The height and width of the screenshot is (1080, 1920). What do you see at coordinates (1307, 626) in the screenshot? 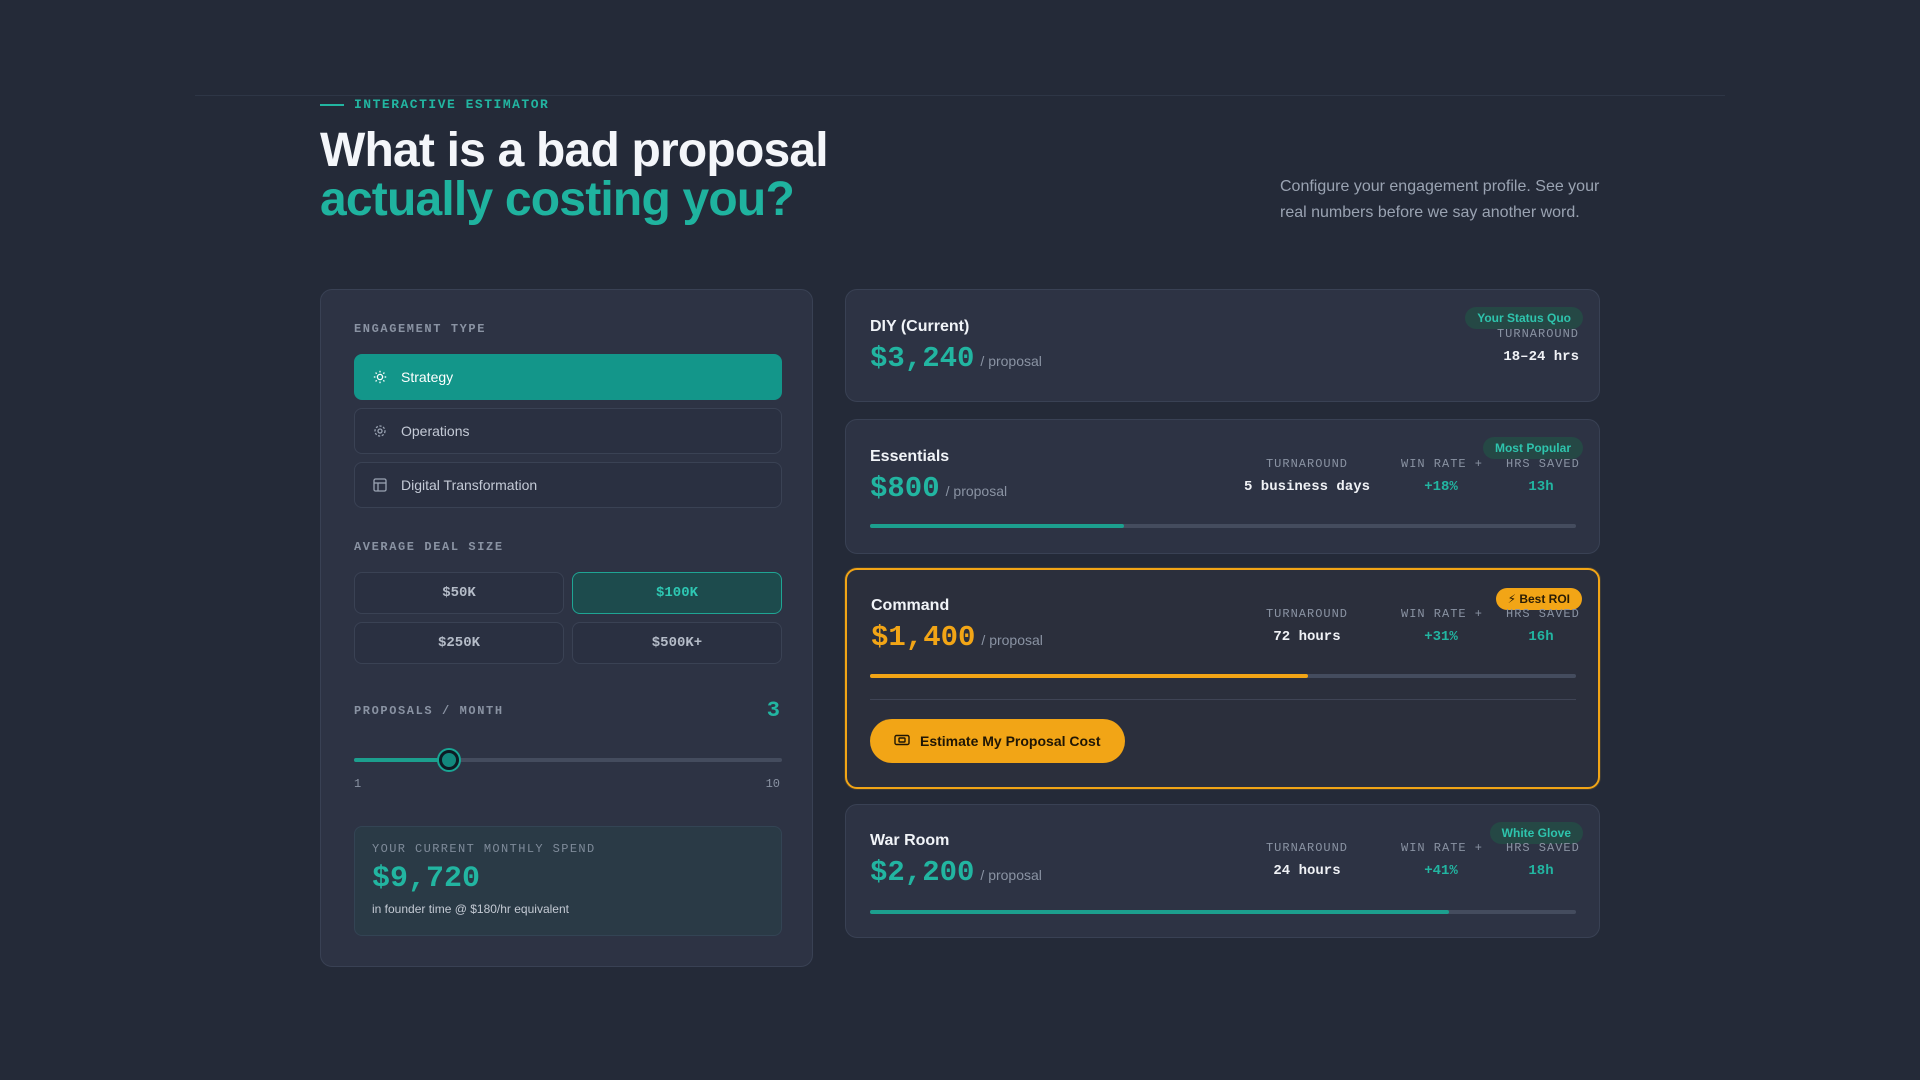
I see `tier-stat-turnaround: TURNAROUND 72 hours` at bounding box center [1307, 626].